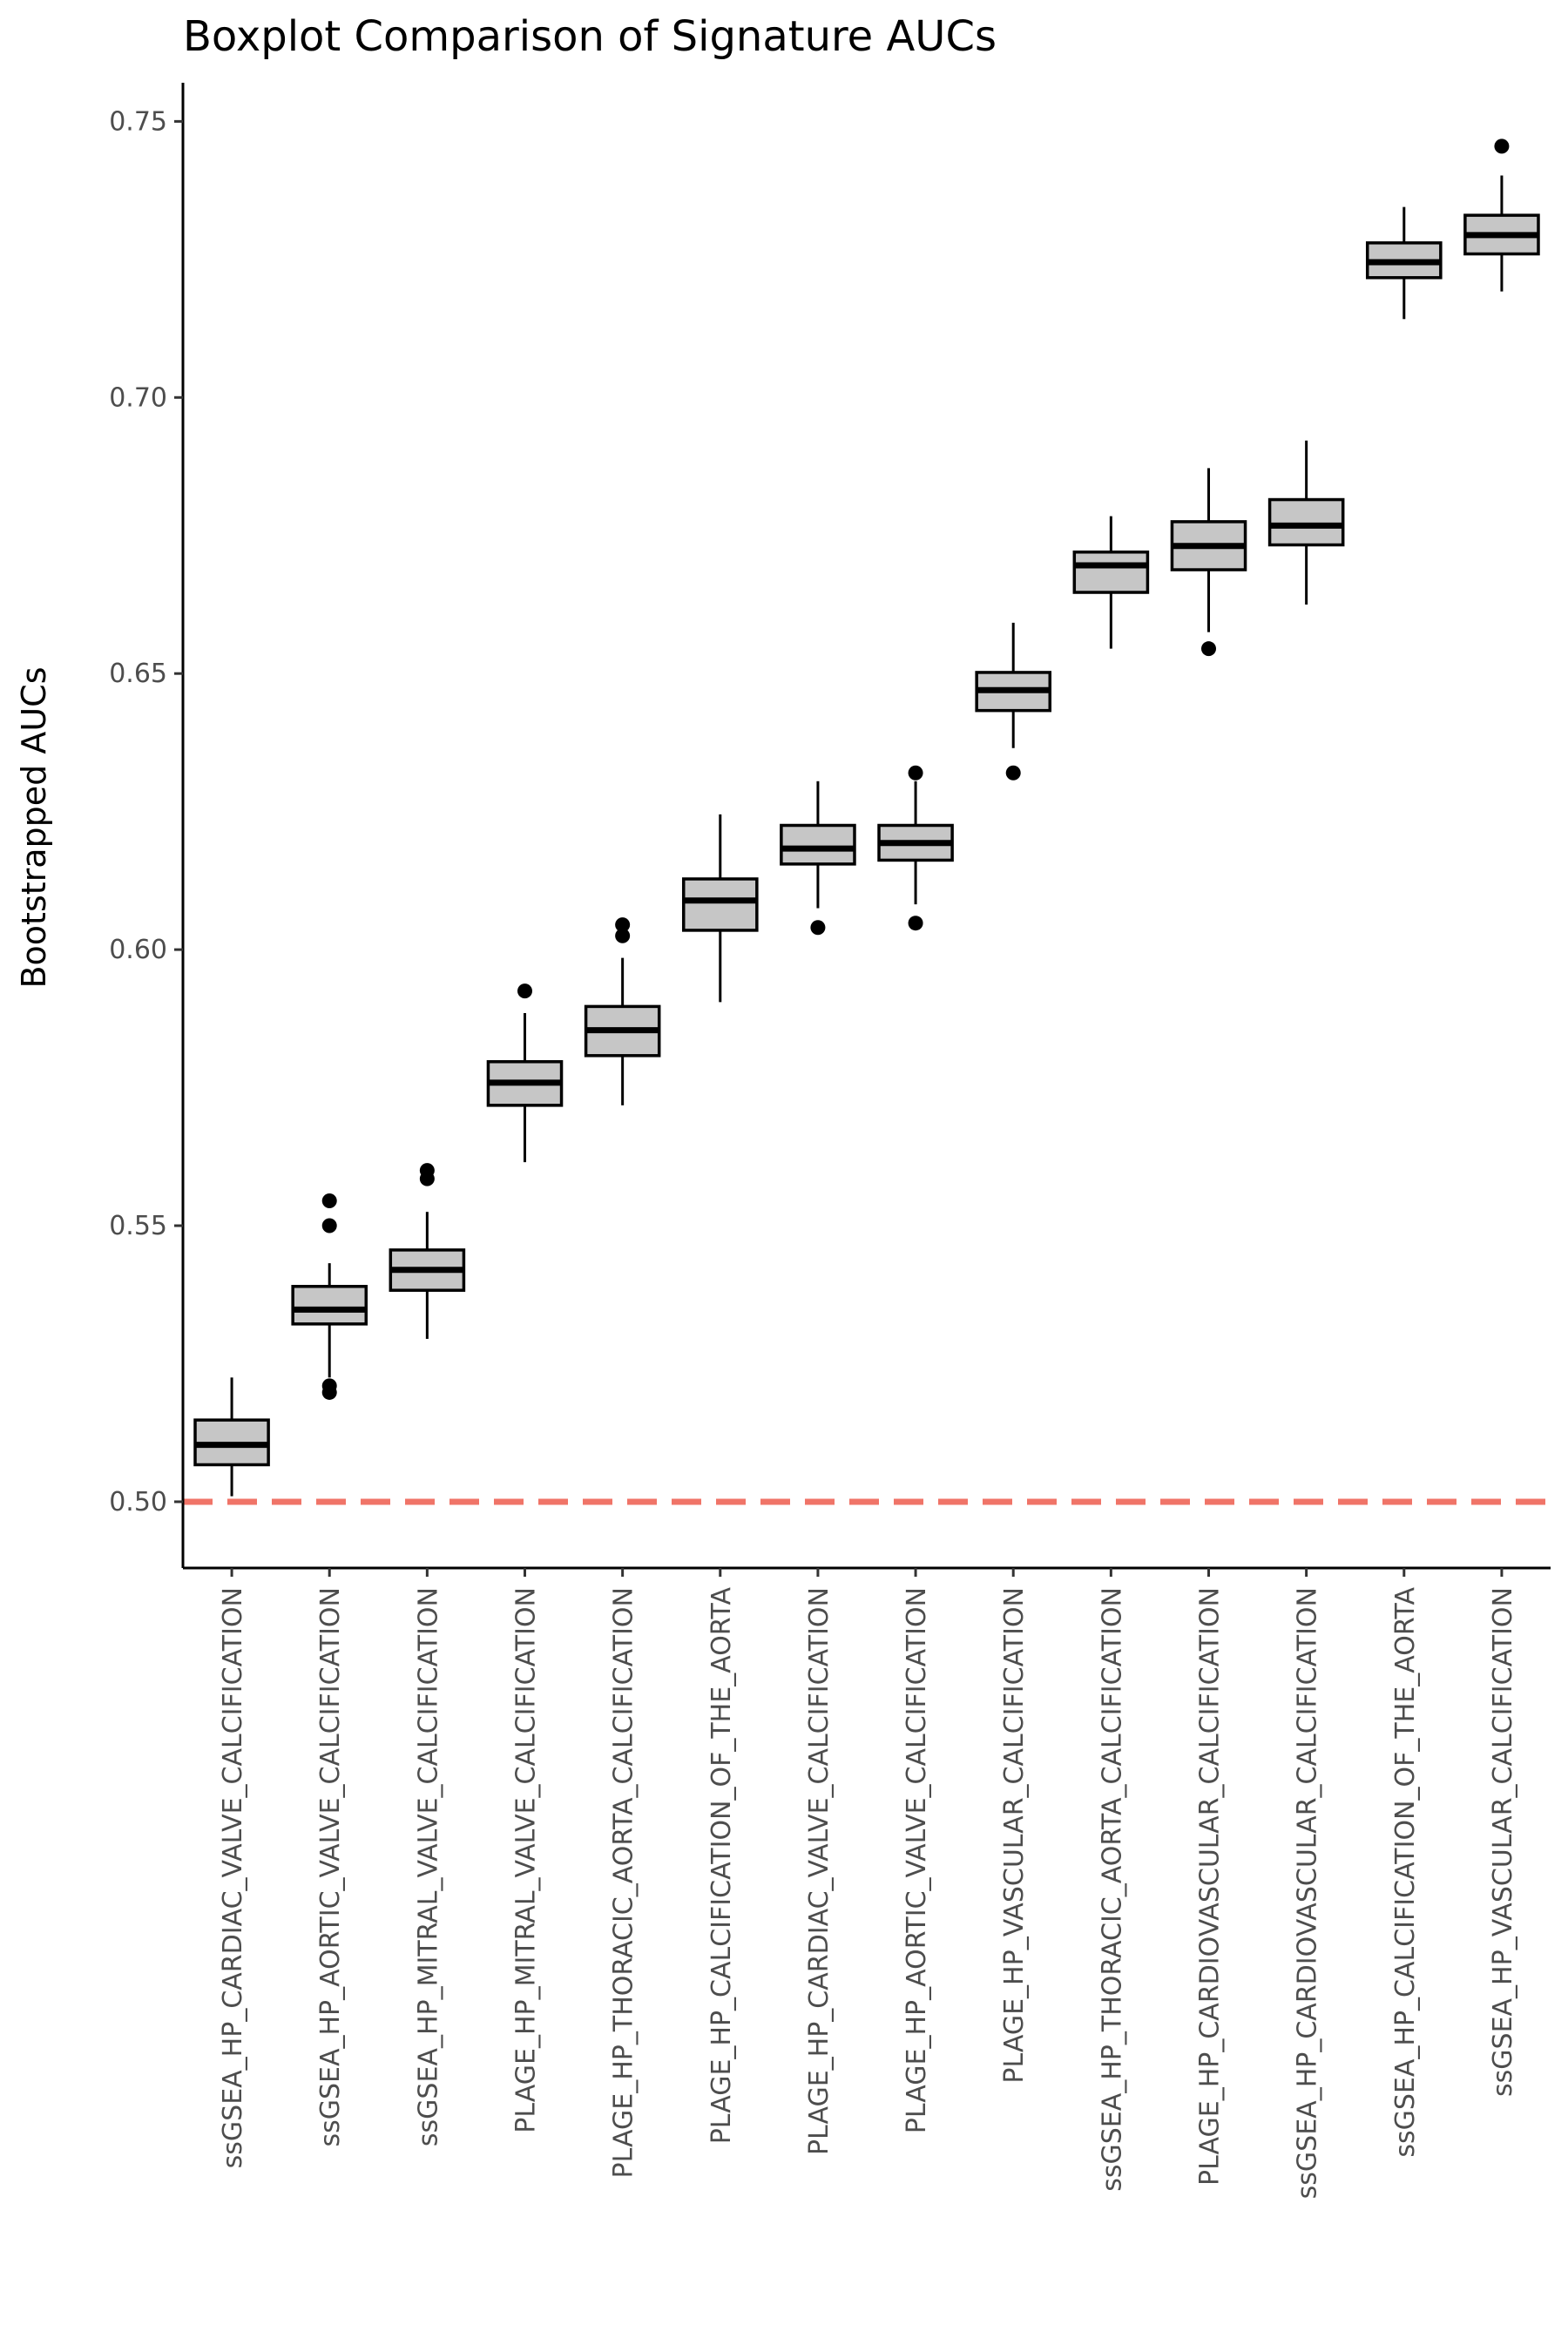  What do you see at coordinates (917, 1860) in the screenshot?
I see `x-tick-label: PLAGE_HP_AORTIC_VALVE_CALCIFICATION` at bounding box center [917, 1860].